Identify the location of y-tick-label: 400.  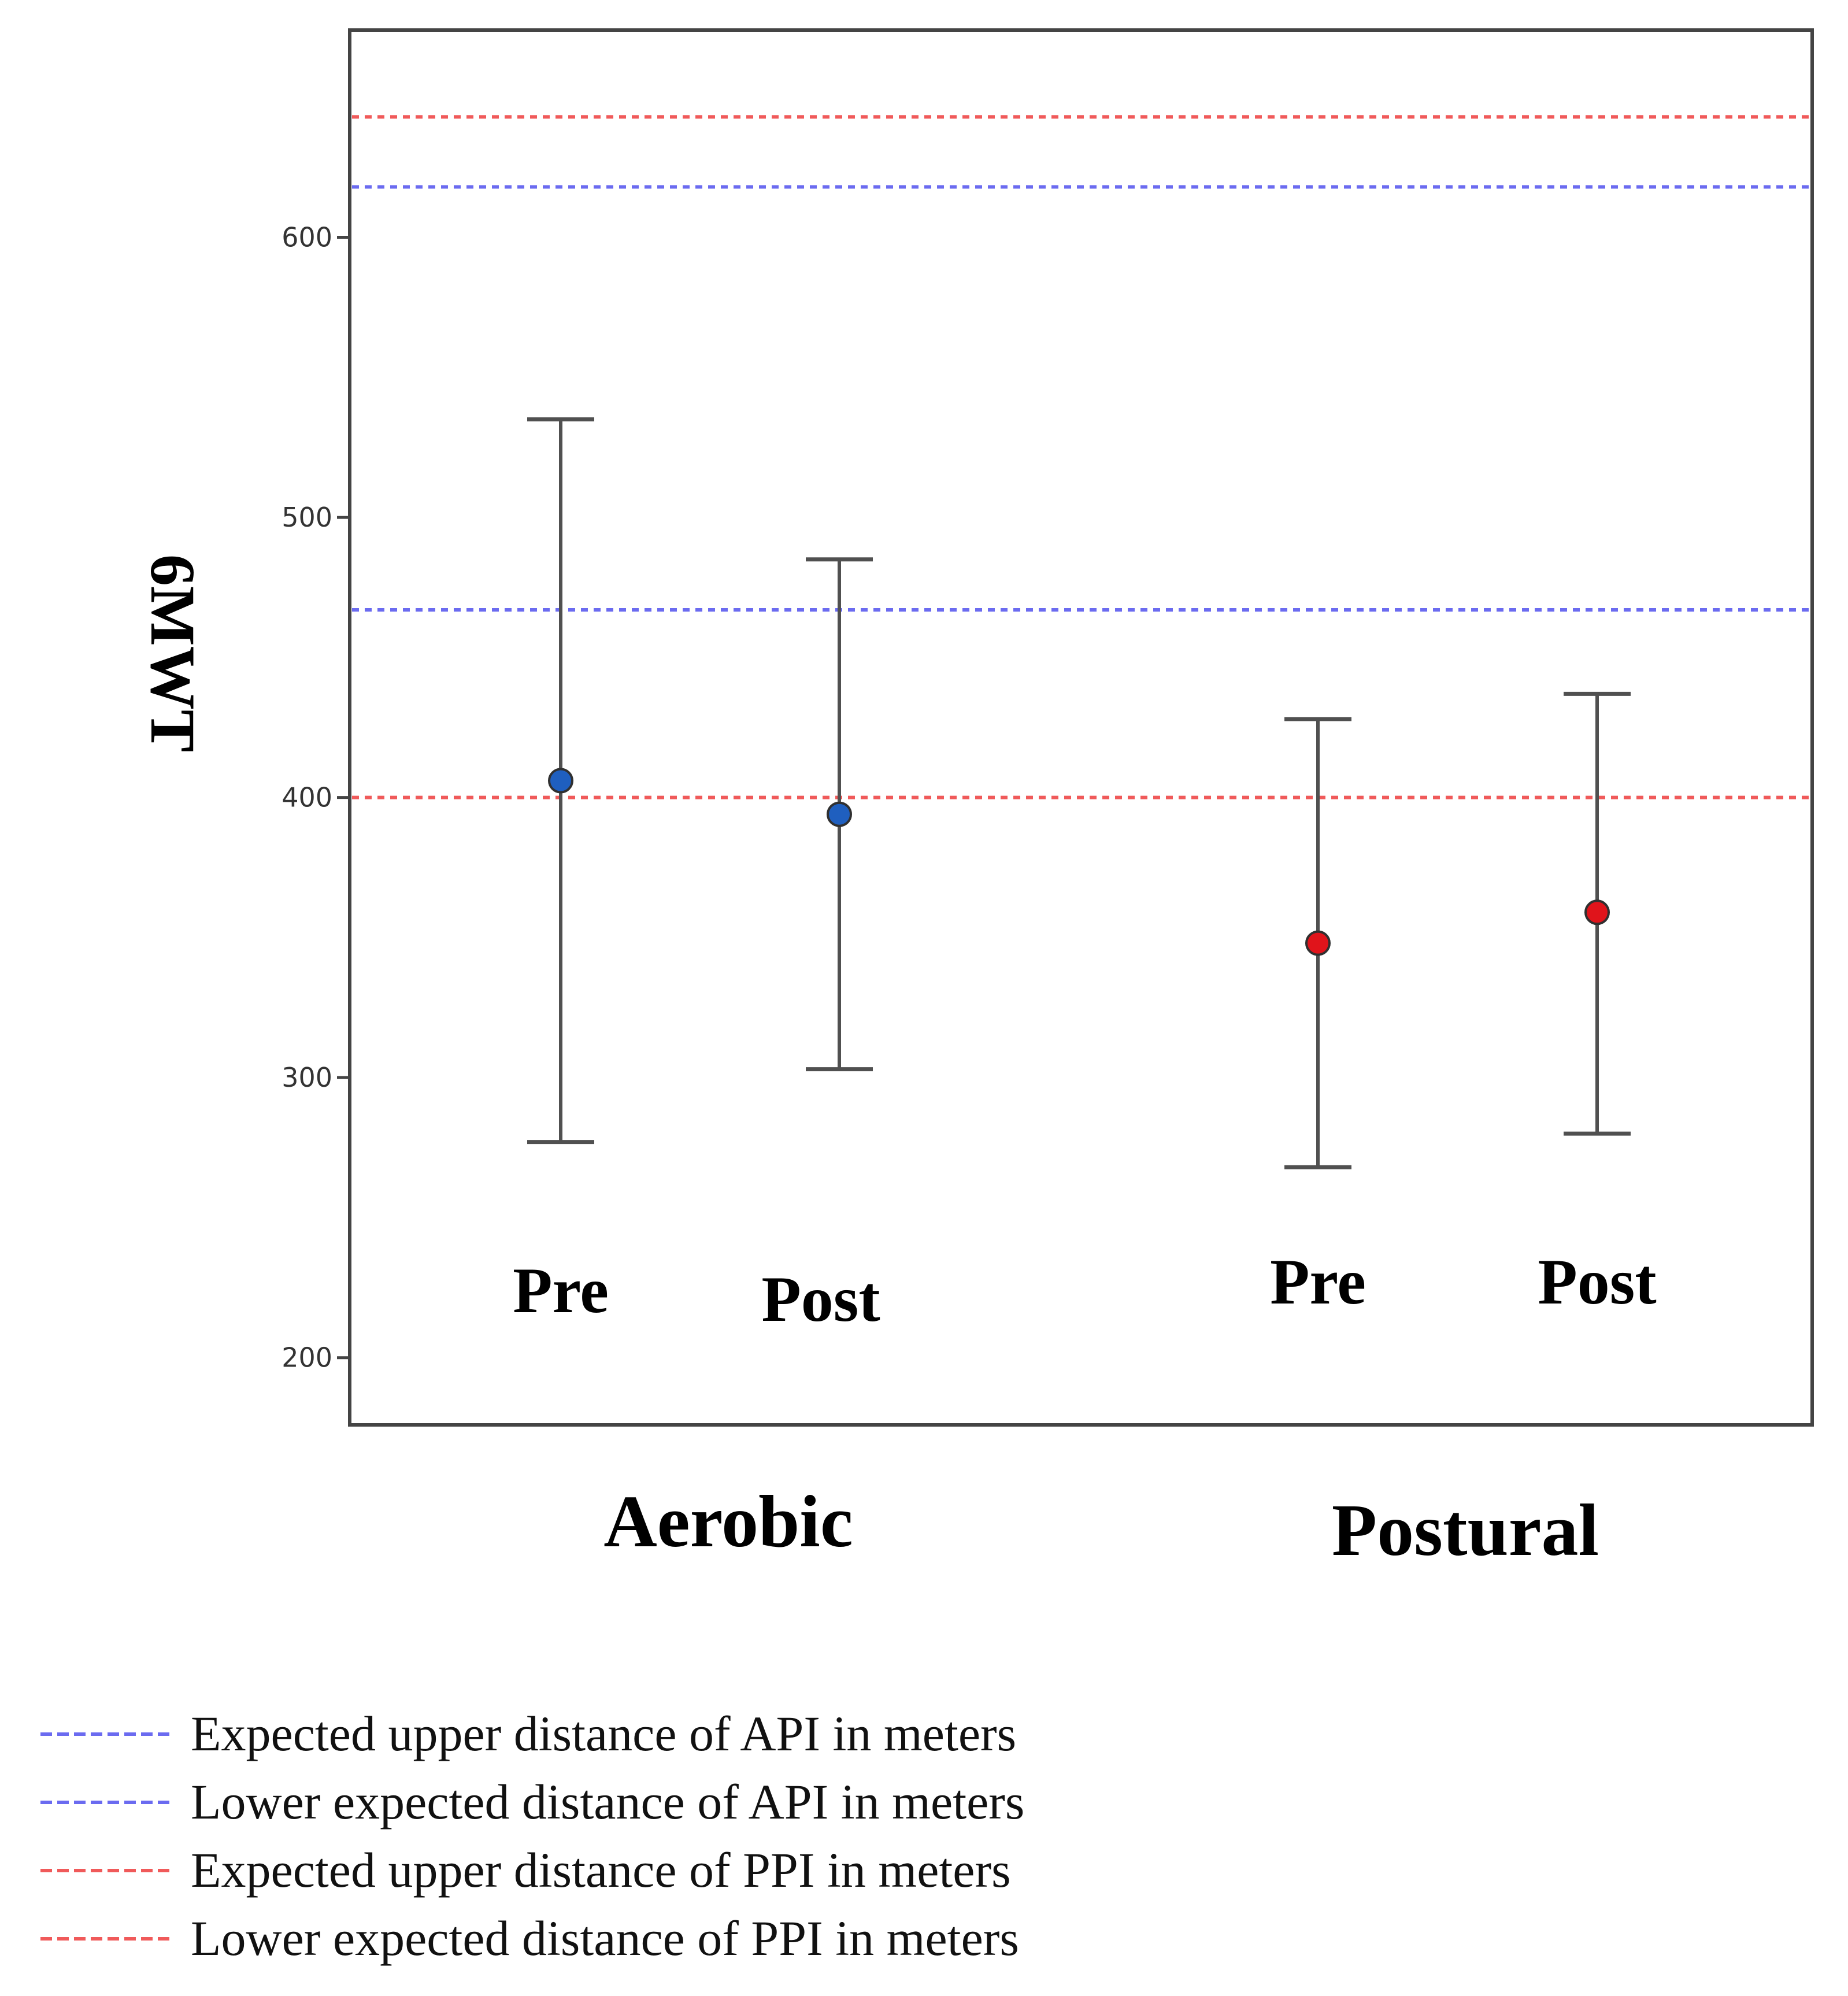
(307, 797).